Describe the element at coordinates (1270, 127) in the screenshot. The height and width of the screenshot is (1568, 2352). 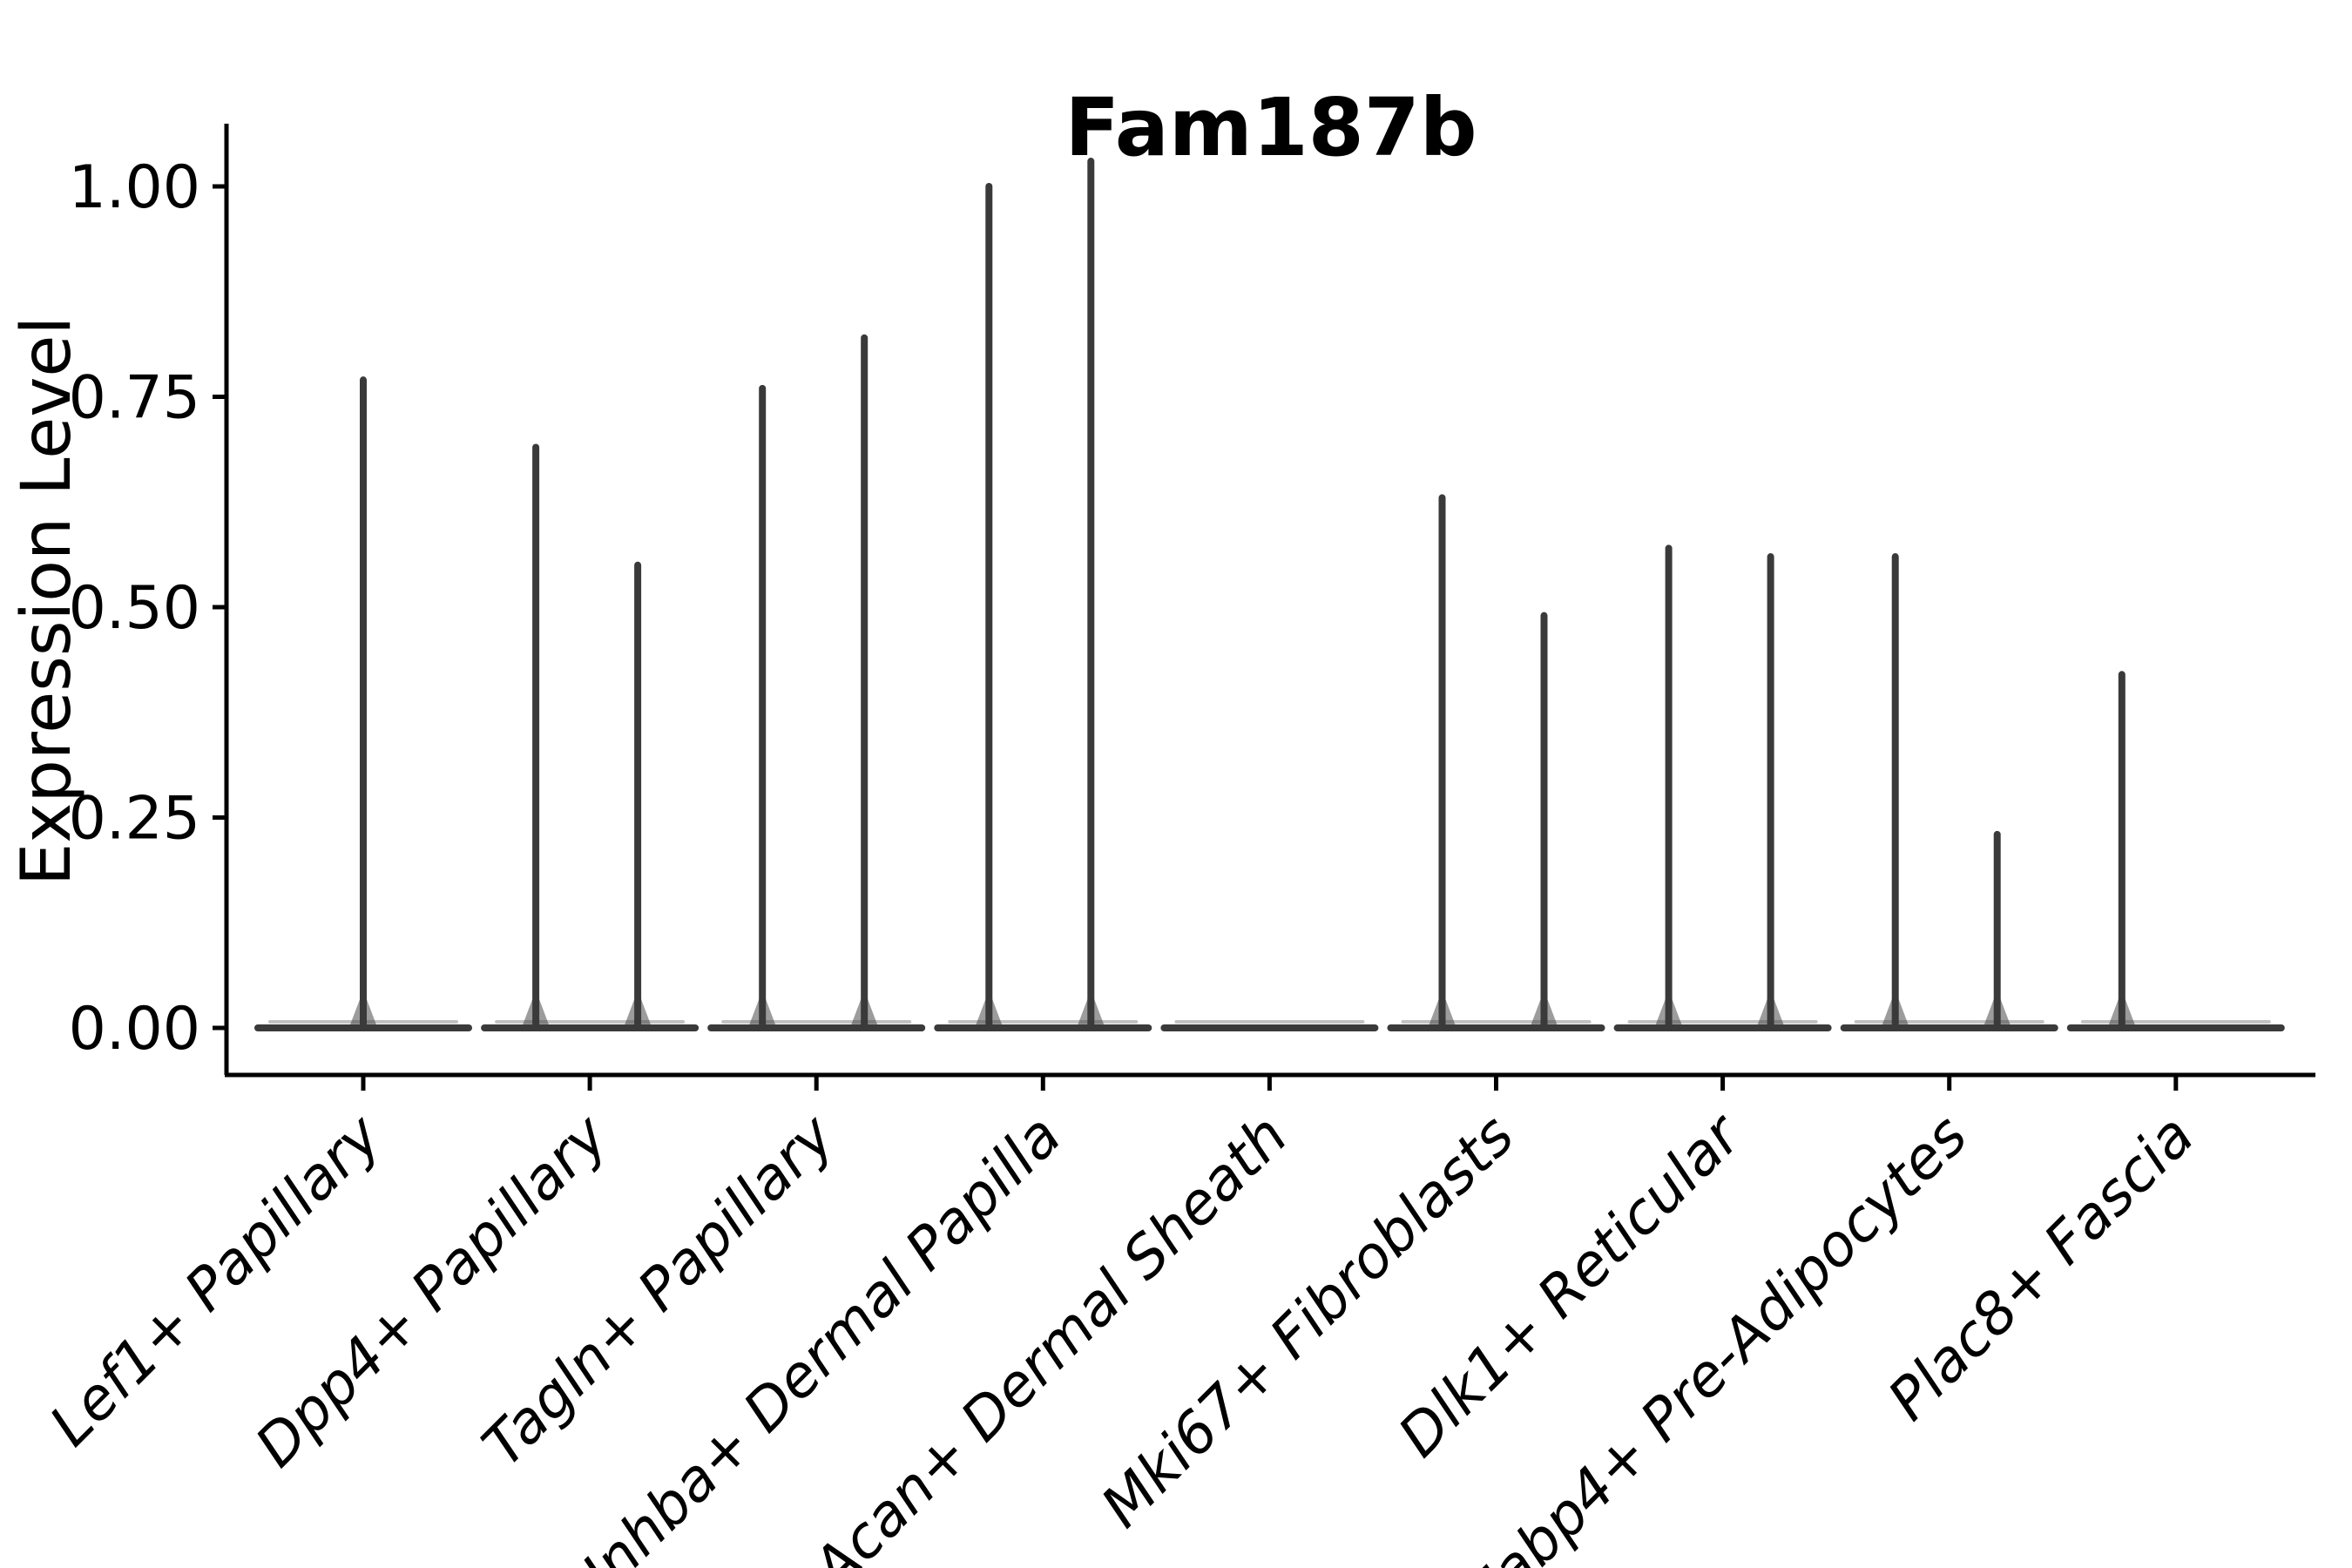
I see `chart-title: Fam187b` at that location.